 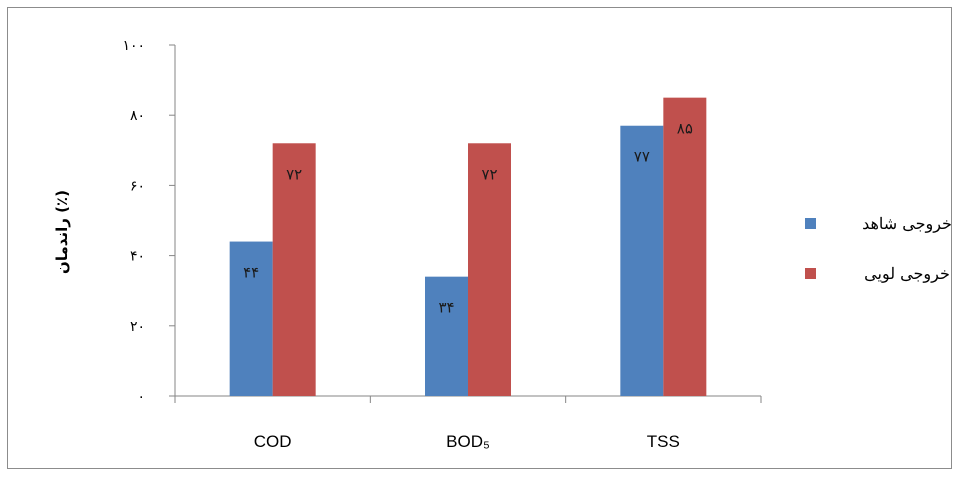 What do you see at coordinates (137, 116) in the screenshot?
I see `y-tick-label: ۸۰` at bounding box center [137, 116].